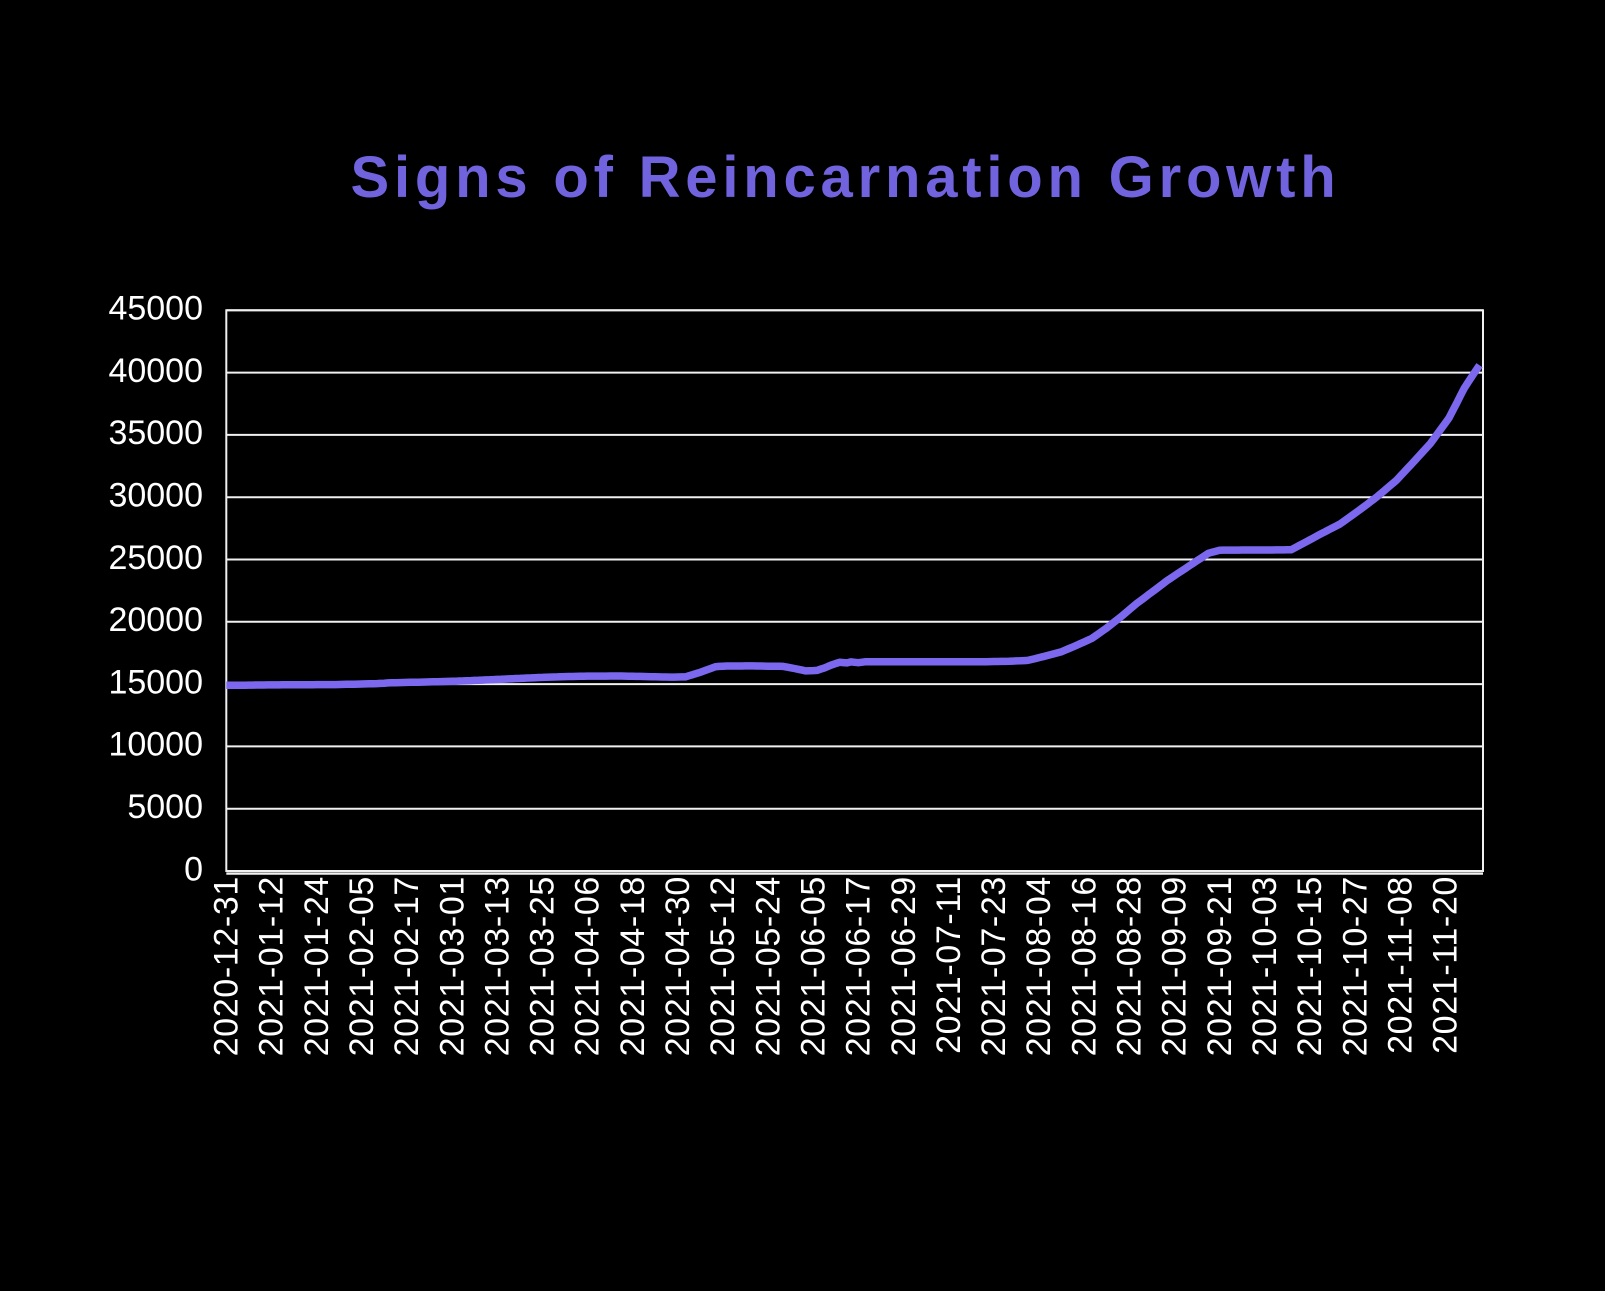  I want to click on svg-text: 2021-03-01, so click(452, 966).